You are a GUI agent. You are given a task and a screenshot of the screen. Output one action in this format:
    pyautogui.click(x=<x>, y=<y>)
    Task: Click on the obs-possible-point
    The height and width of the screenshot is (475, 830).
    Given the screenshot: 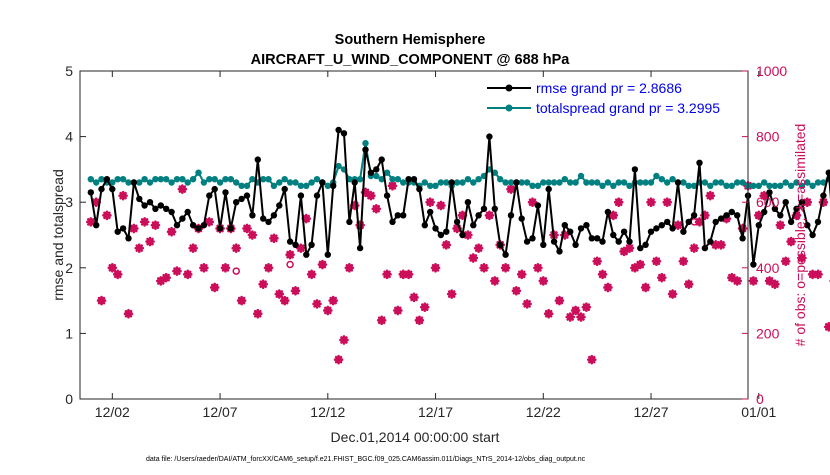 What is the action you would take?
    pyautogui.click(x=290, y=264)
    